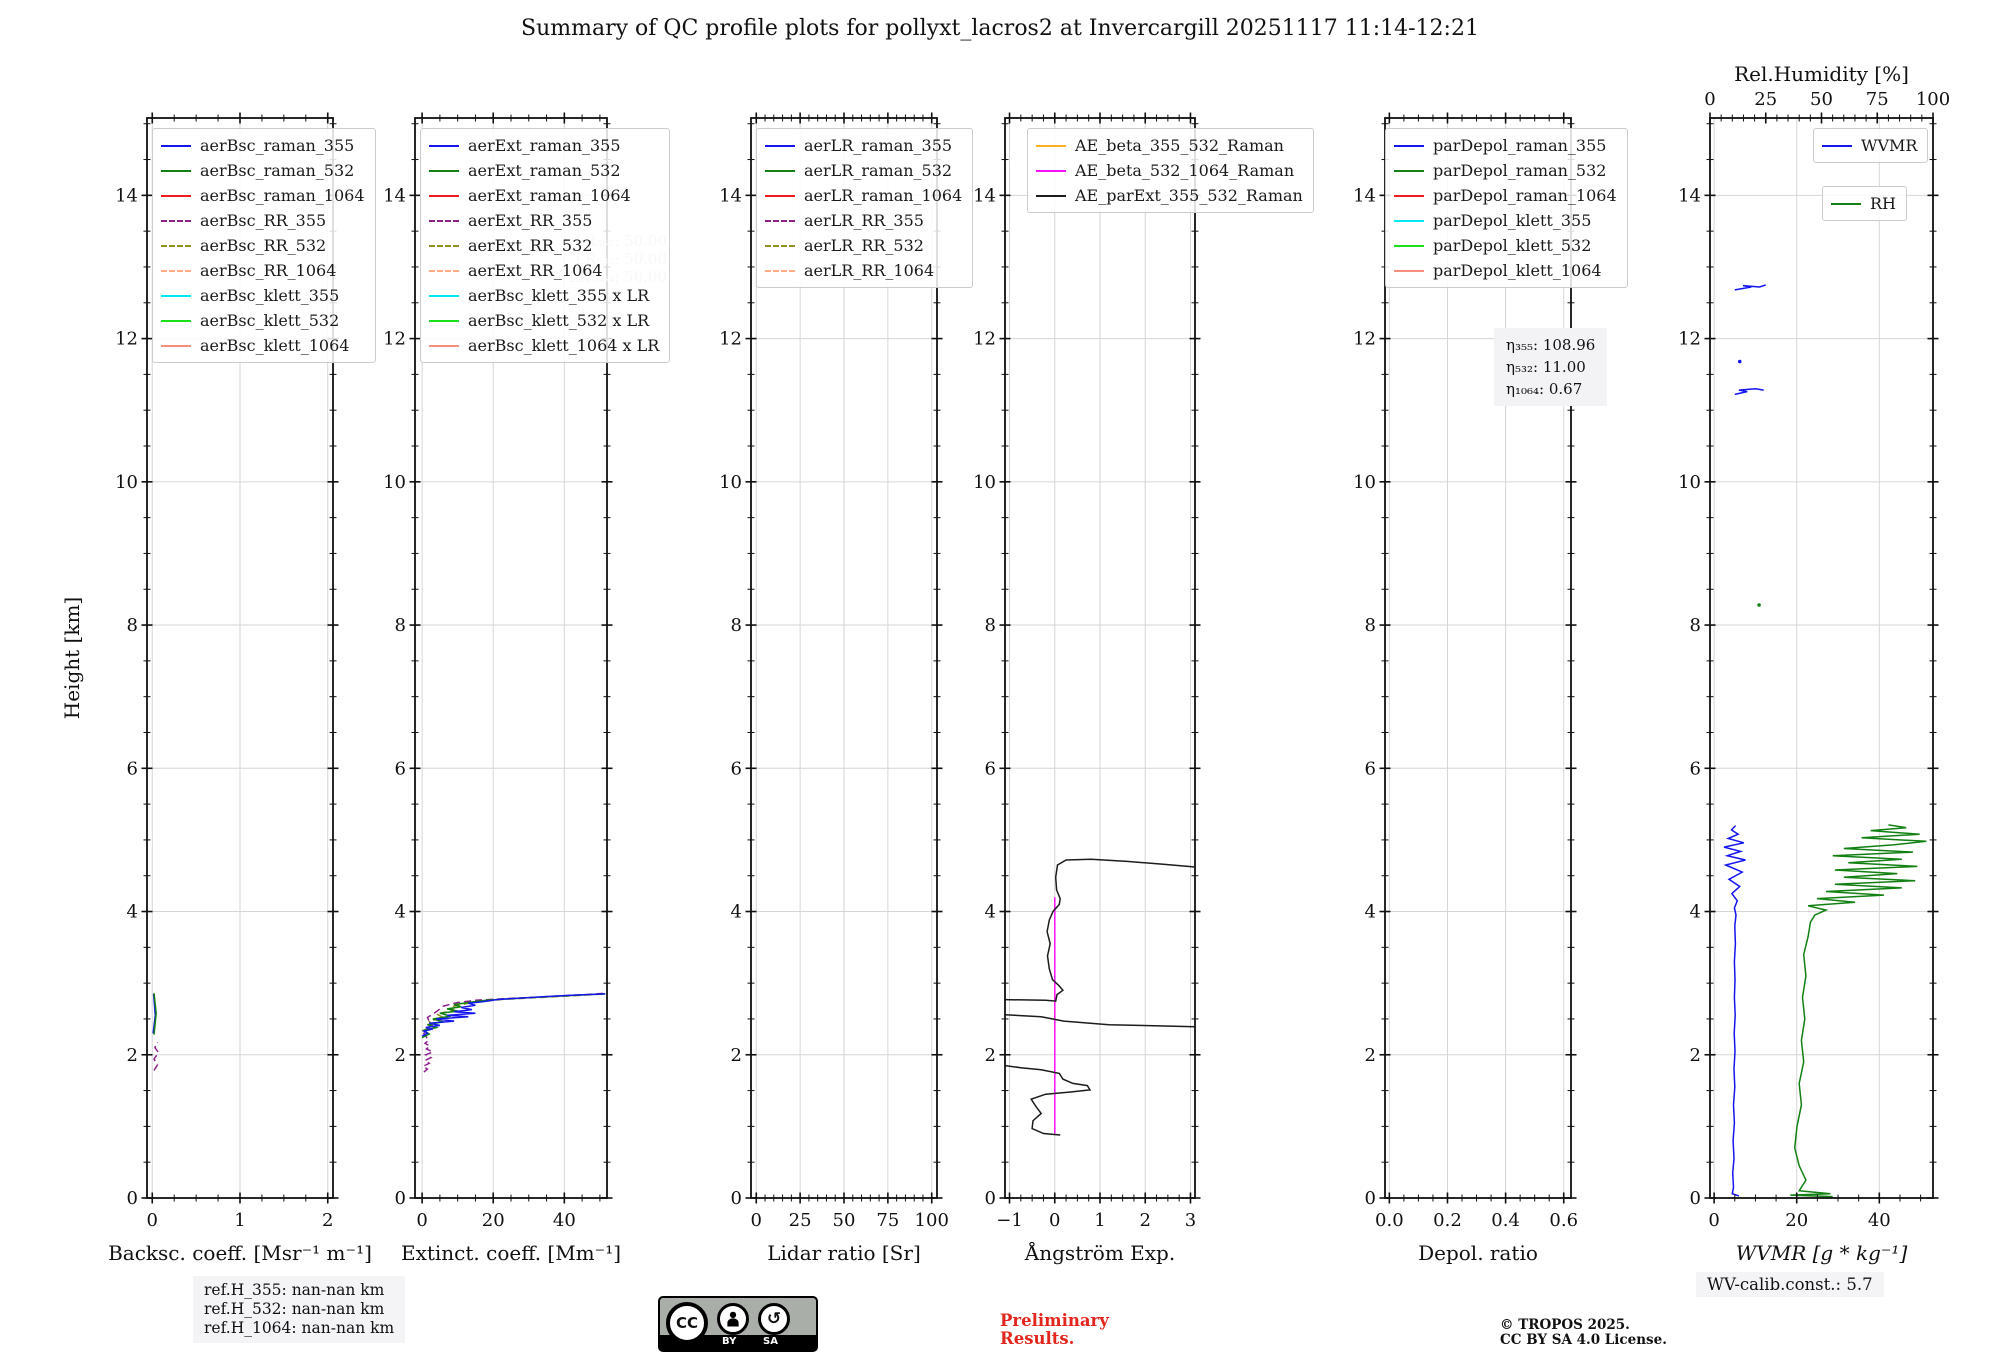  I want to click on copyright-note: © TROPOS 2025. CC BY SA 4.0 License., so click(1583, 1333).